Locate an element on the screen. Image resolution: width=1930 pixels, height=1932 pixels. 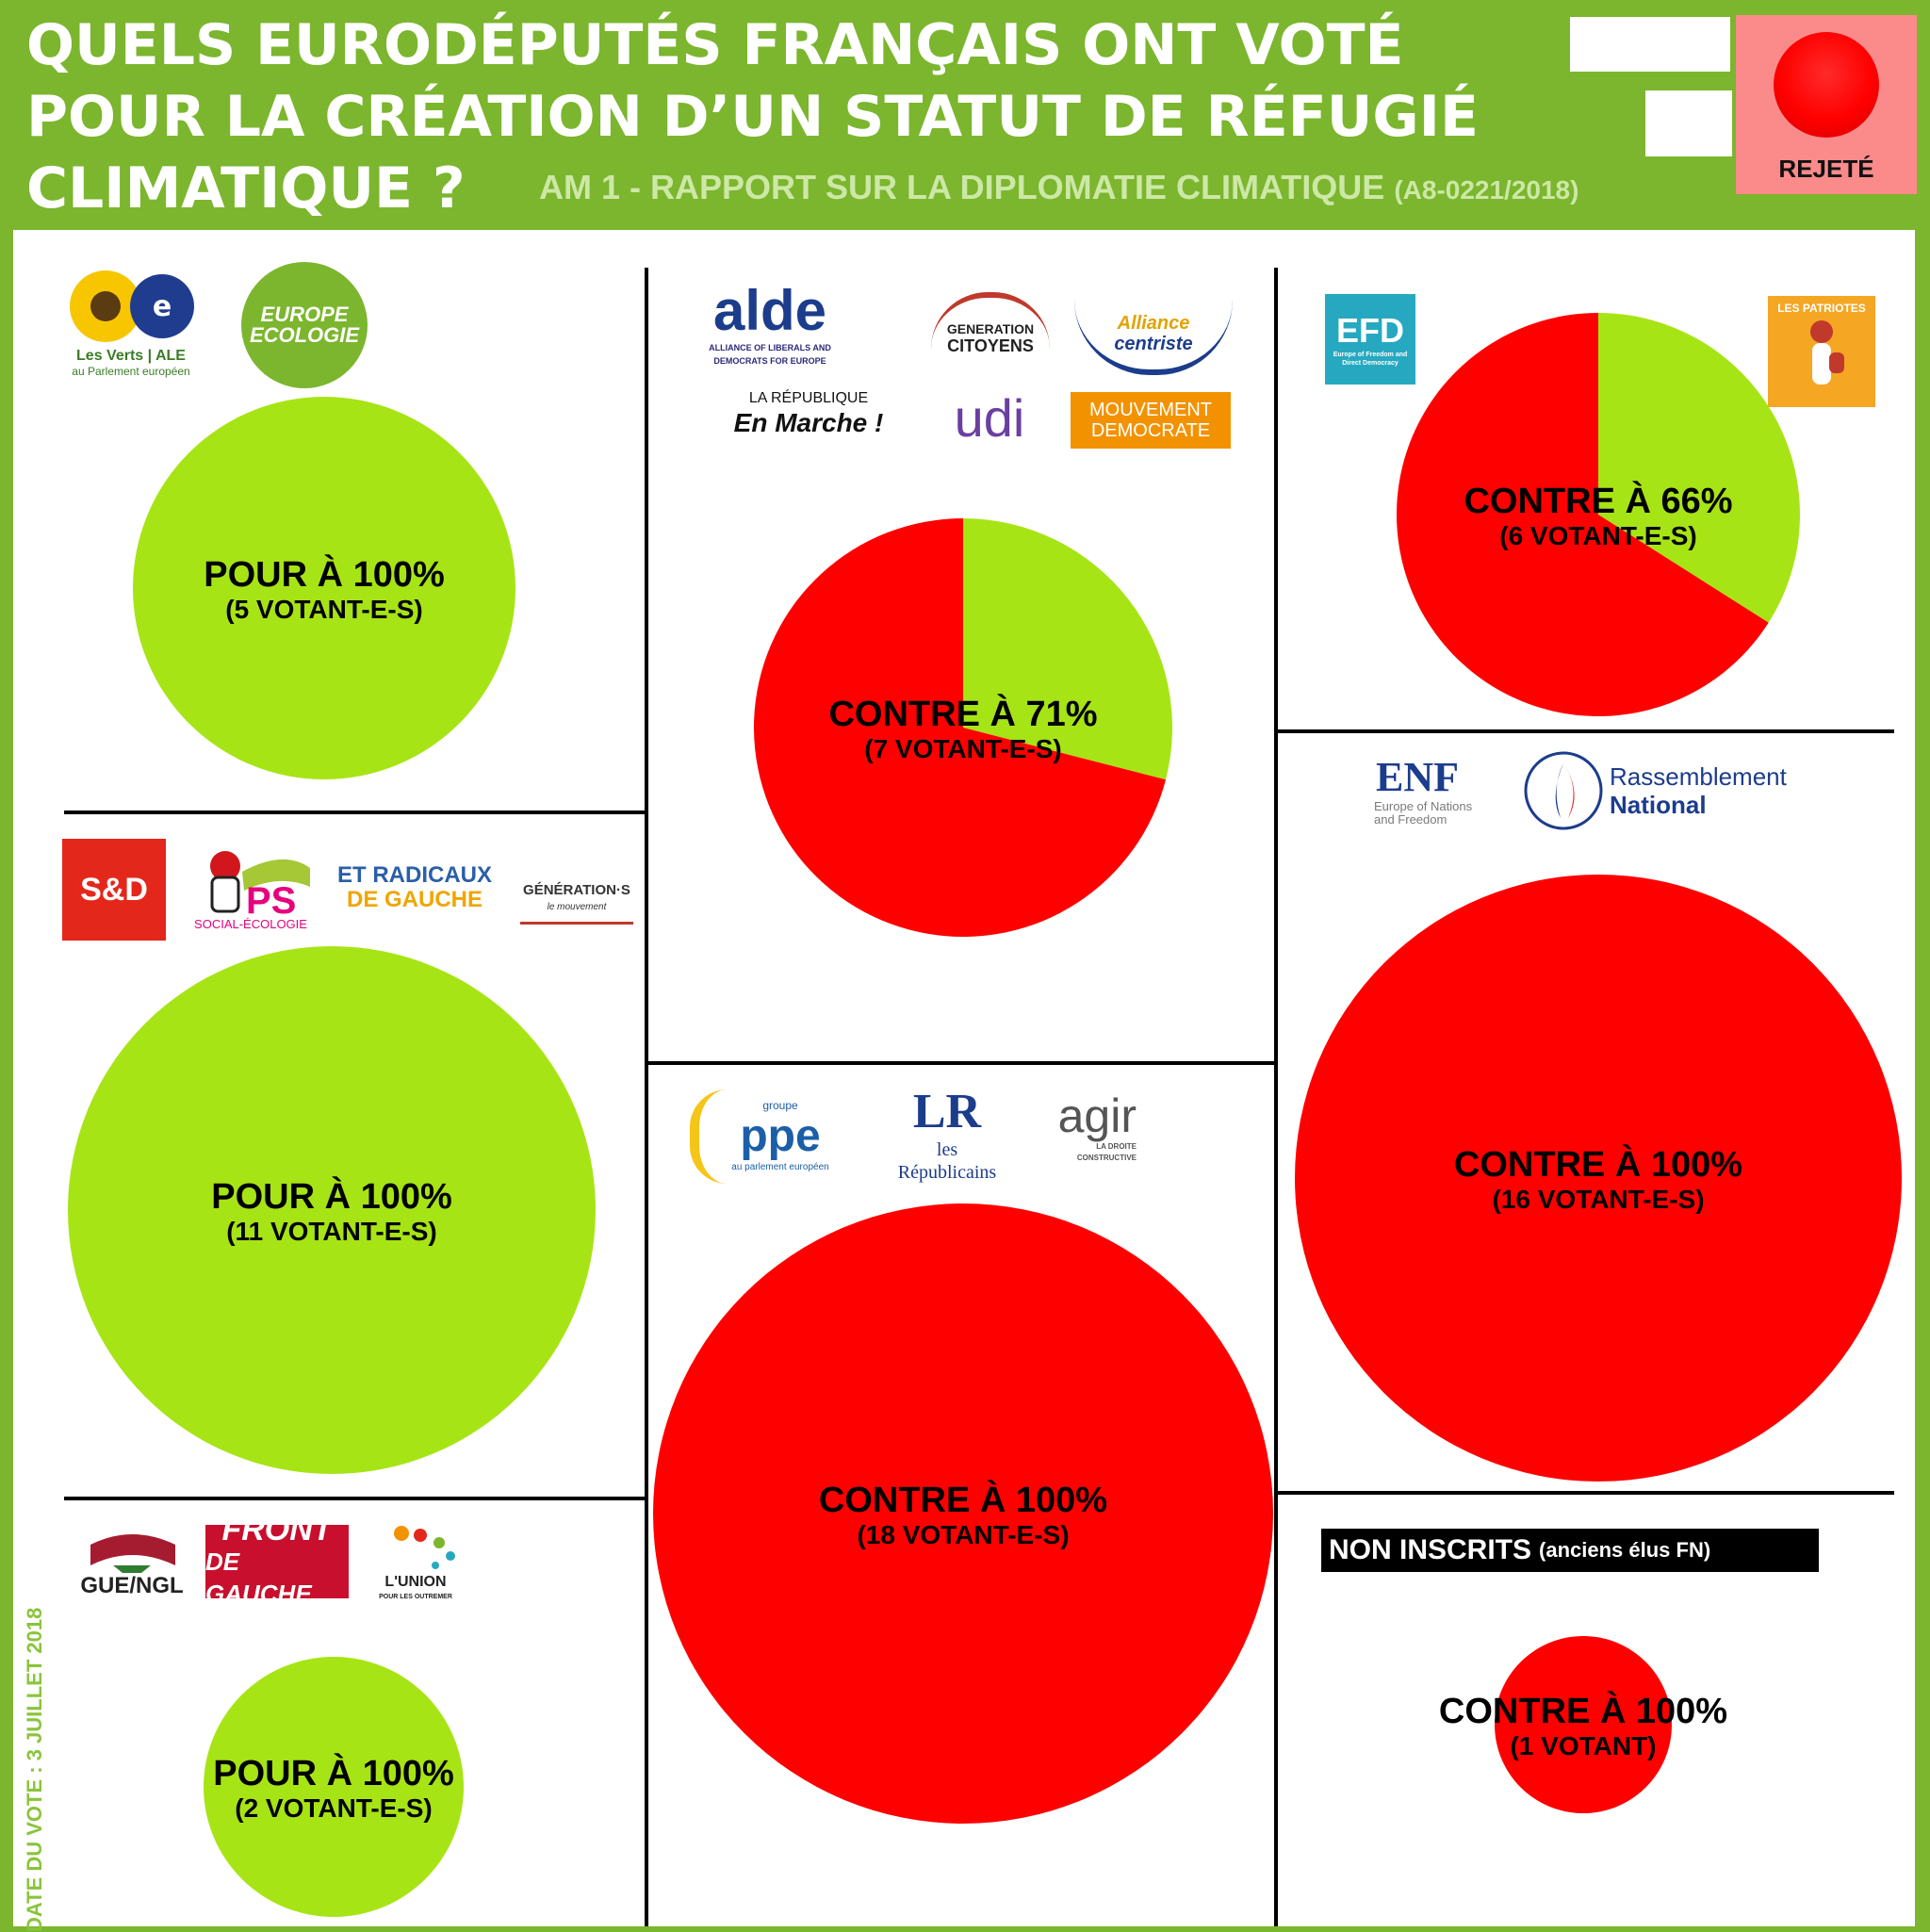
title-line-2: POUR LA CRÉATION D’UN STATUT DE RÉFUGIÉ is located at coordinates (752, 117).